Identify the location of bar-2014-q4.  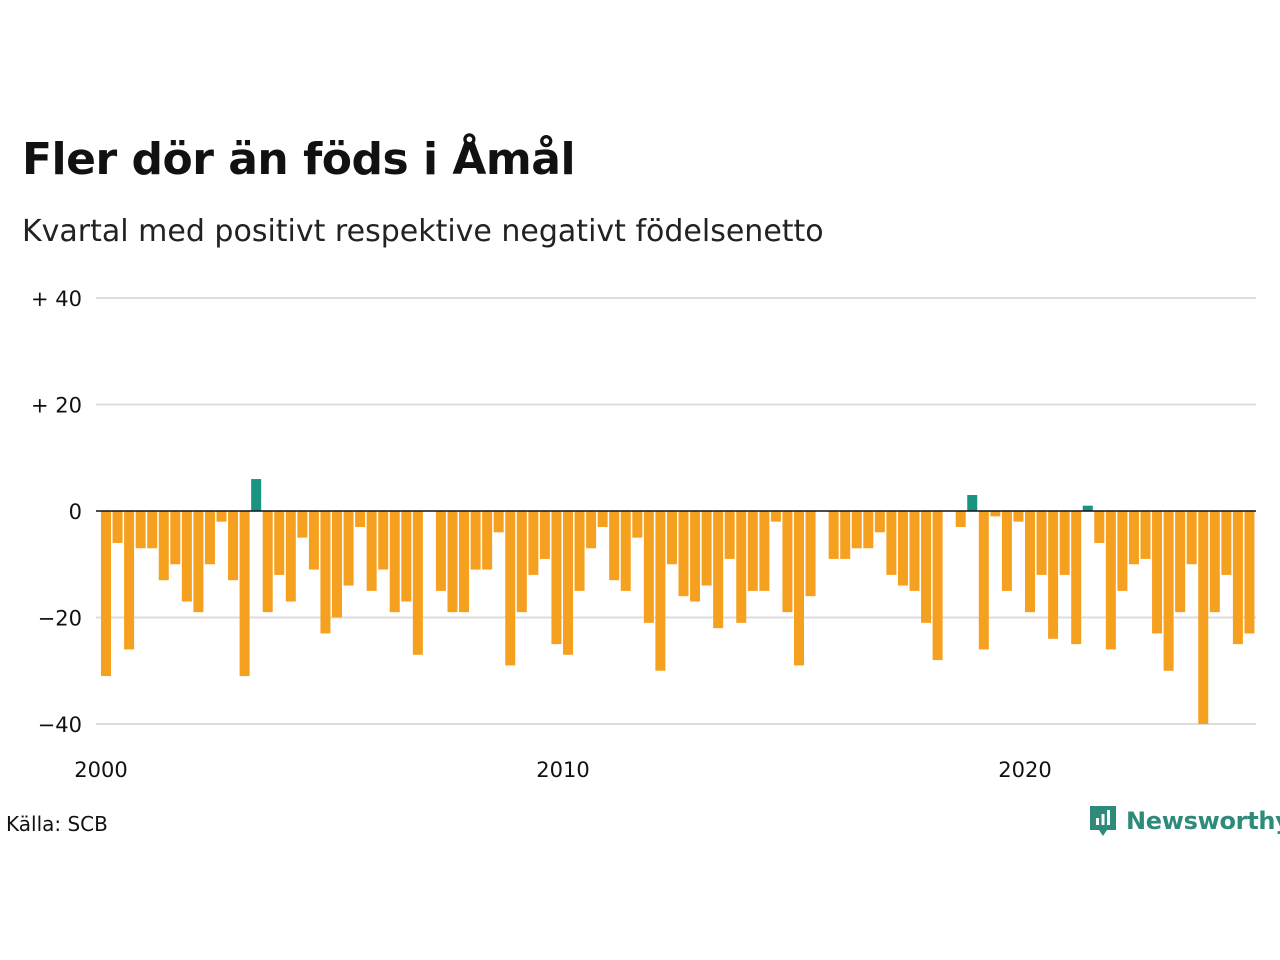
(787, 562).